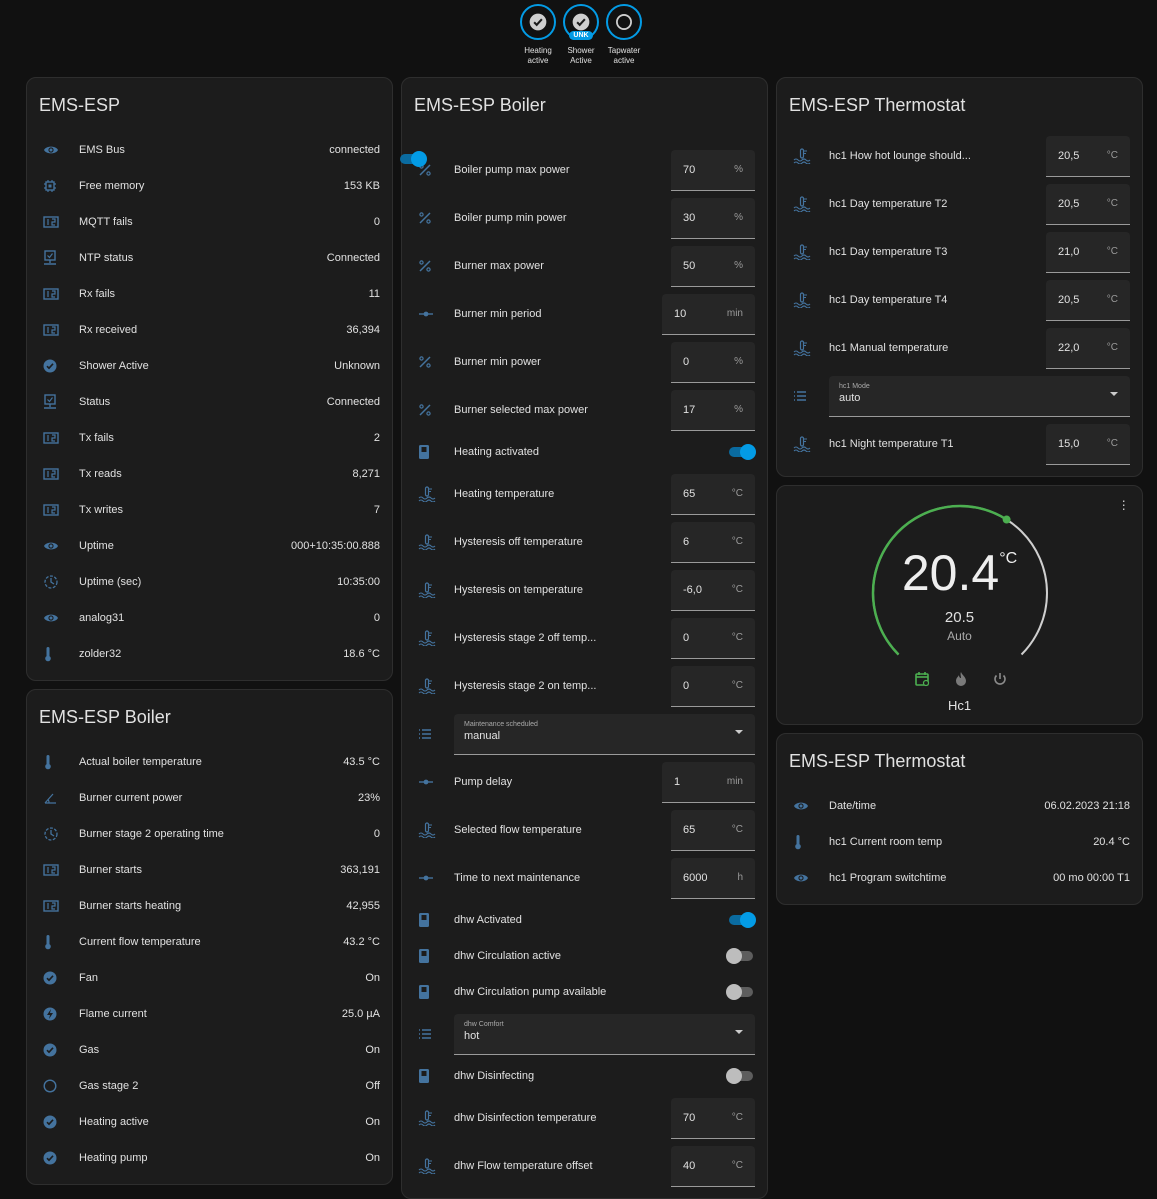 The width and height of the screenshot is (1157, 1199). I want to click on entity-row: Rx fails 11, so click(209, 294).